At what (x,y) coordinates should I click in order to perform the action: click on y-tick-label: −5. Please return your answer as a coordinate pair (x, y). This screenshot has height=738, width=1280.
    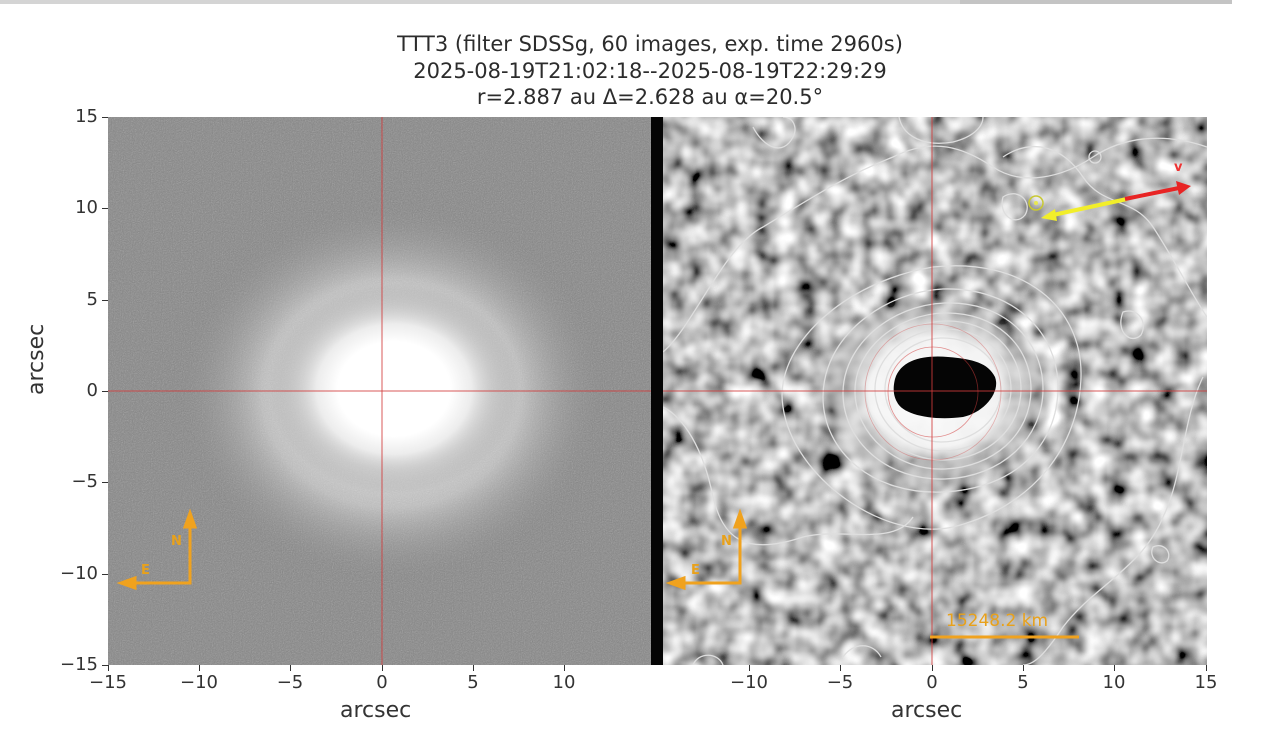
    Looking at the image, I should click on (84, 481).